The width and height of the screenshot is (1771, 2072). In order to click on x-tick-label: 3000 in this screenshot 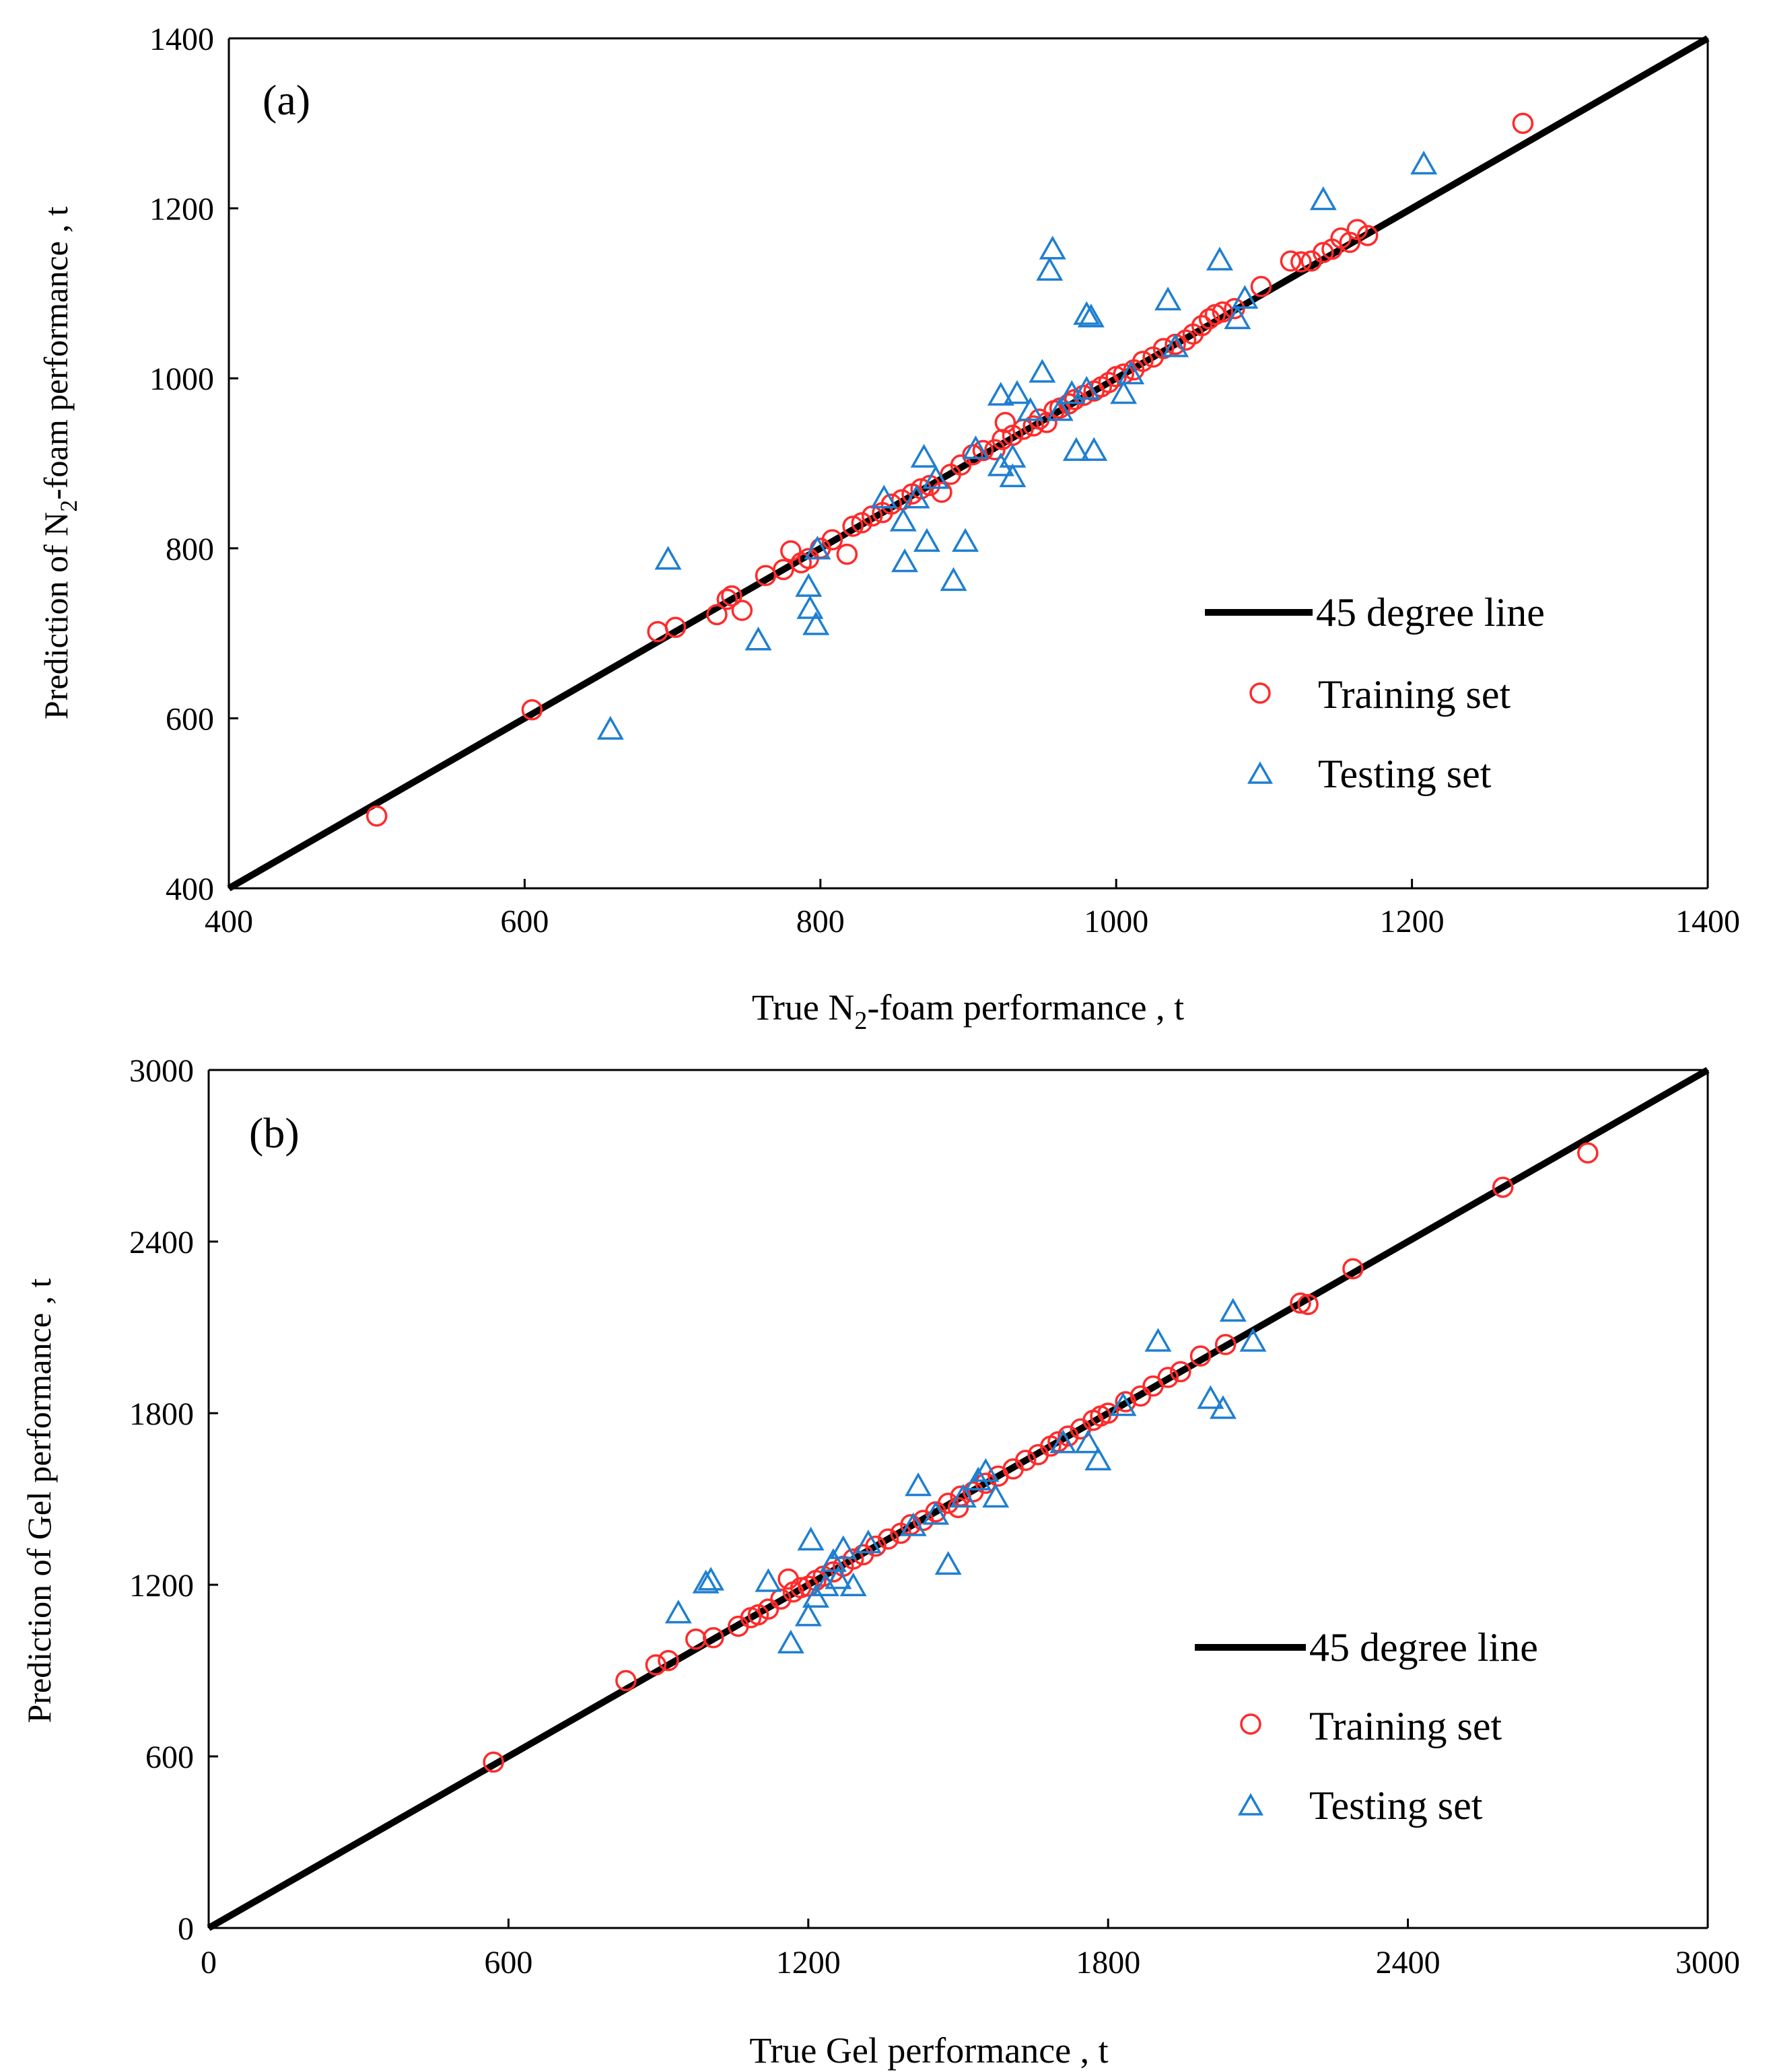, I will do `click(1707, 1963)`.